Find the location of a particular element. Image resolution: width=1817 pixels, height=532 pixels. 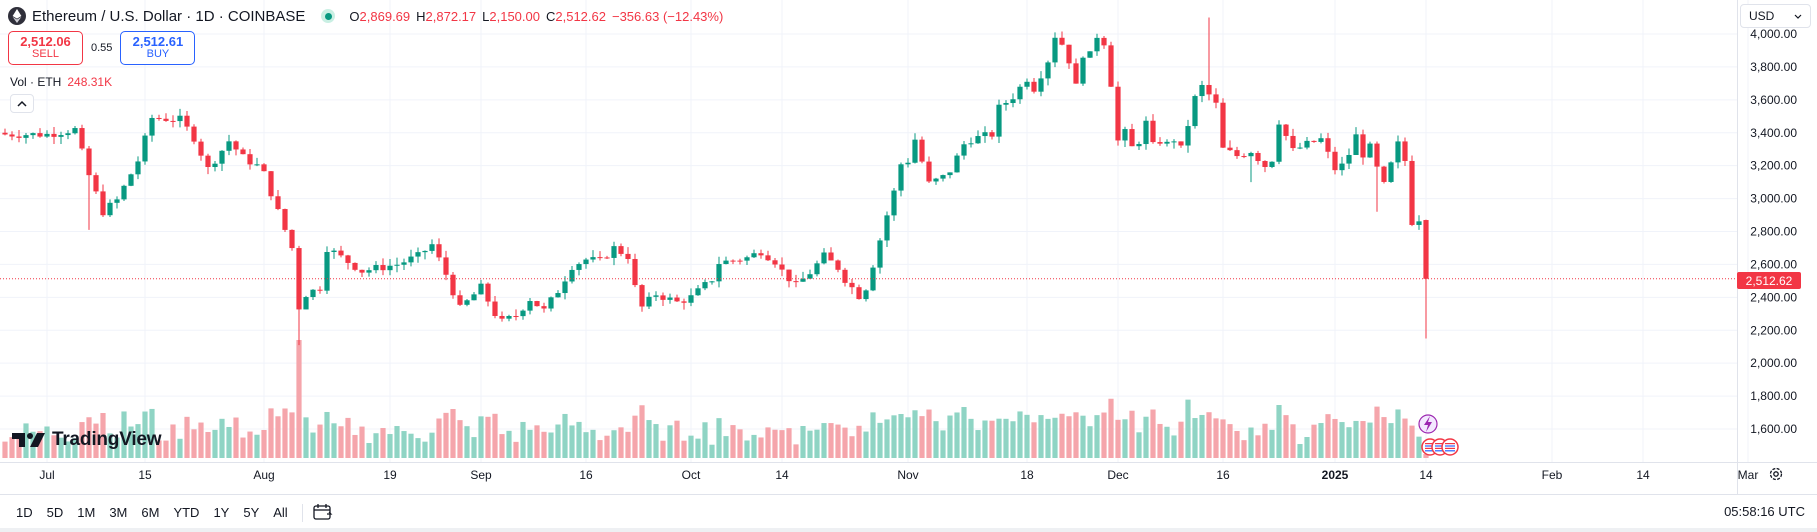

price-axis-label: 3,000.00 is located at coordinates (1773, 199).